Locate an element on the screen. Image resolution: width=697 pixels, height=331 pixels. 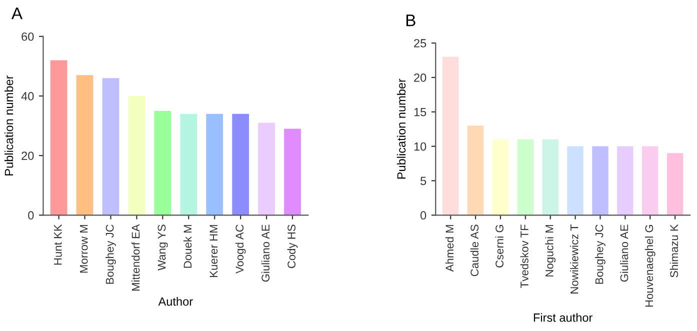
x-tick-label: Kuerer HM is located at coordinates (214, 251).